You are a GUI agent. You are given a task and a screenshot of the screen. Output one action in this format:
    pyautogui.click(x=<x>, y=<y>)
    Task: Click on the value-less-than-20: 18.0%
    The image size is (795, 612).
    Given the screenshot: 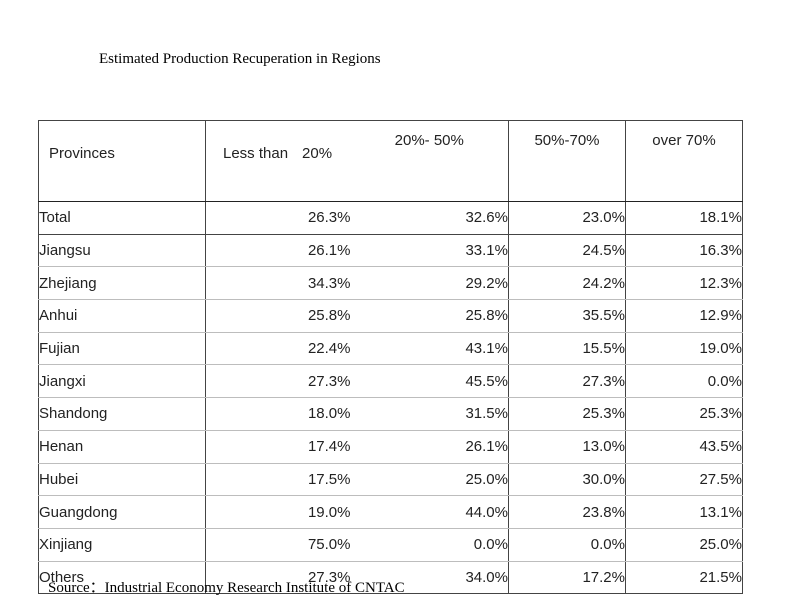 What is the action you would take?
    pyautogui.click(x=278, y=414)
    